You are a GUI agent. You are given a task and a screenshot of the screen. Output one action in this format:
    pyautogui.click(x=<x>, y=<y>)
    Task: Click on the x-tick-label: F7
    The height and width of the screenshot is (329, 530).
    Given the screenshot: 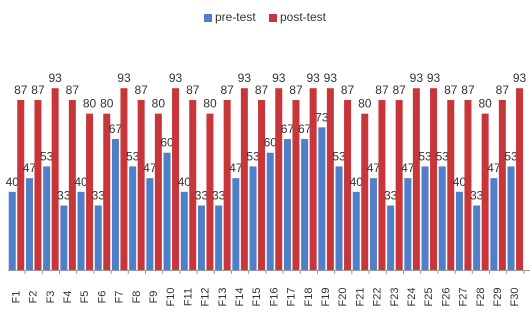 What is the action you would take?
    pyautogui.click(x=120, y=297)
    